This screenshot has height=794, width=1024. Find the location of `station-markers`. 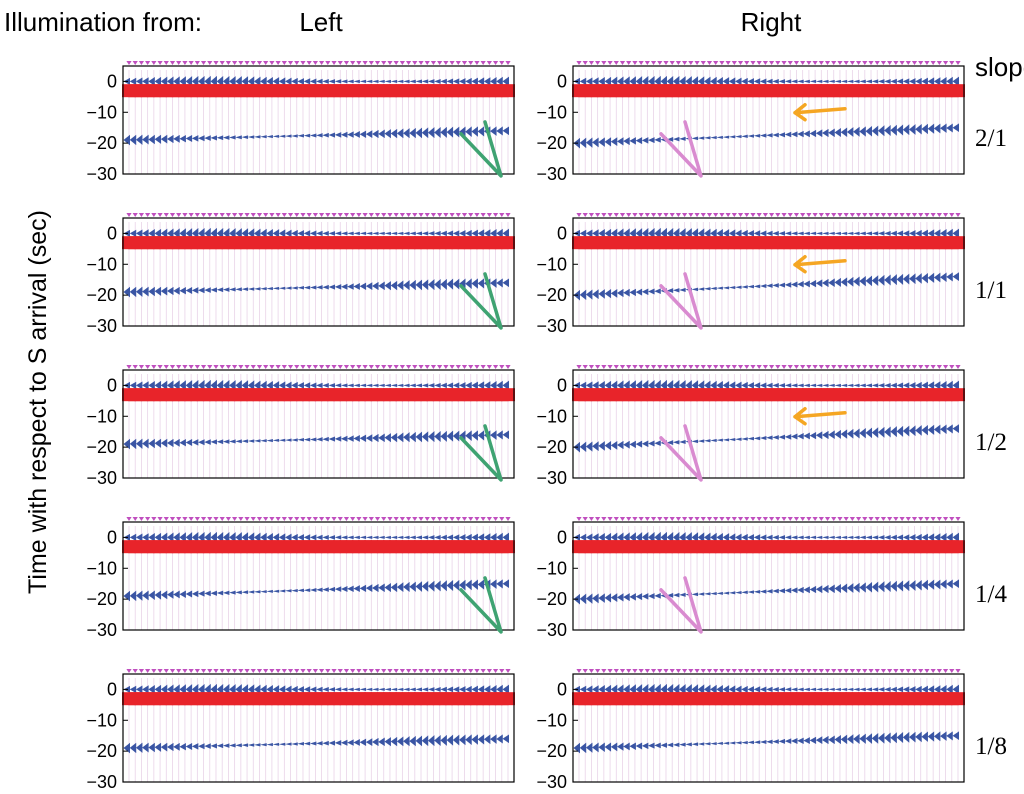

station-markers is located at coordinates (318, 671).